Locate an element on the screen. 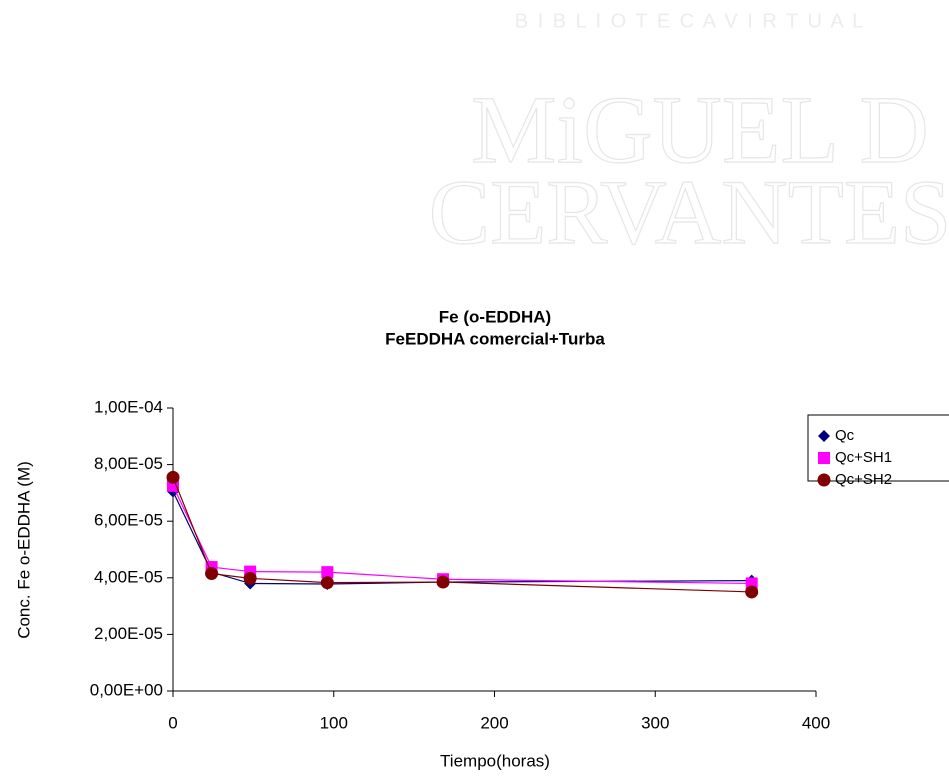  y-axis-title: Conc. Fe o-EDDHA (M) is located at coordinates (23, 550).